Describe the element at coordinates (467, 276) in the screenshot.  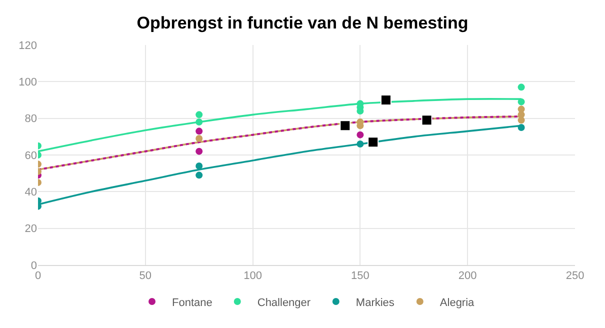
I see `x-tick-label: 200` at that location.